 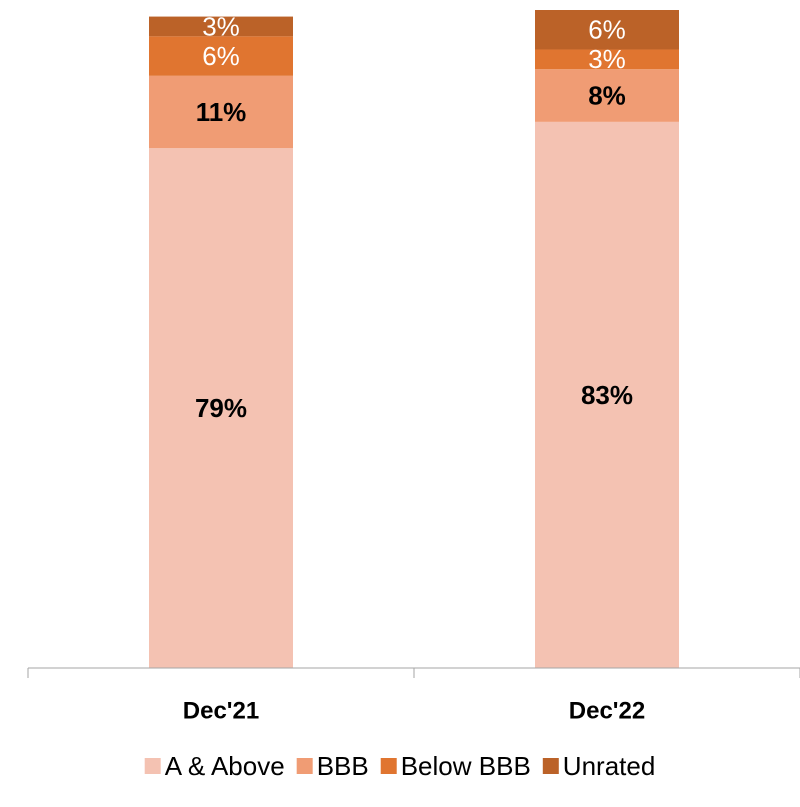 What do you see at coordinates (221, 710) in the screenshot?
I see `x-tick-label: Dec'21` at bounding box center [221, 710].